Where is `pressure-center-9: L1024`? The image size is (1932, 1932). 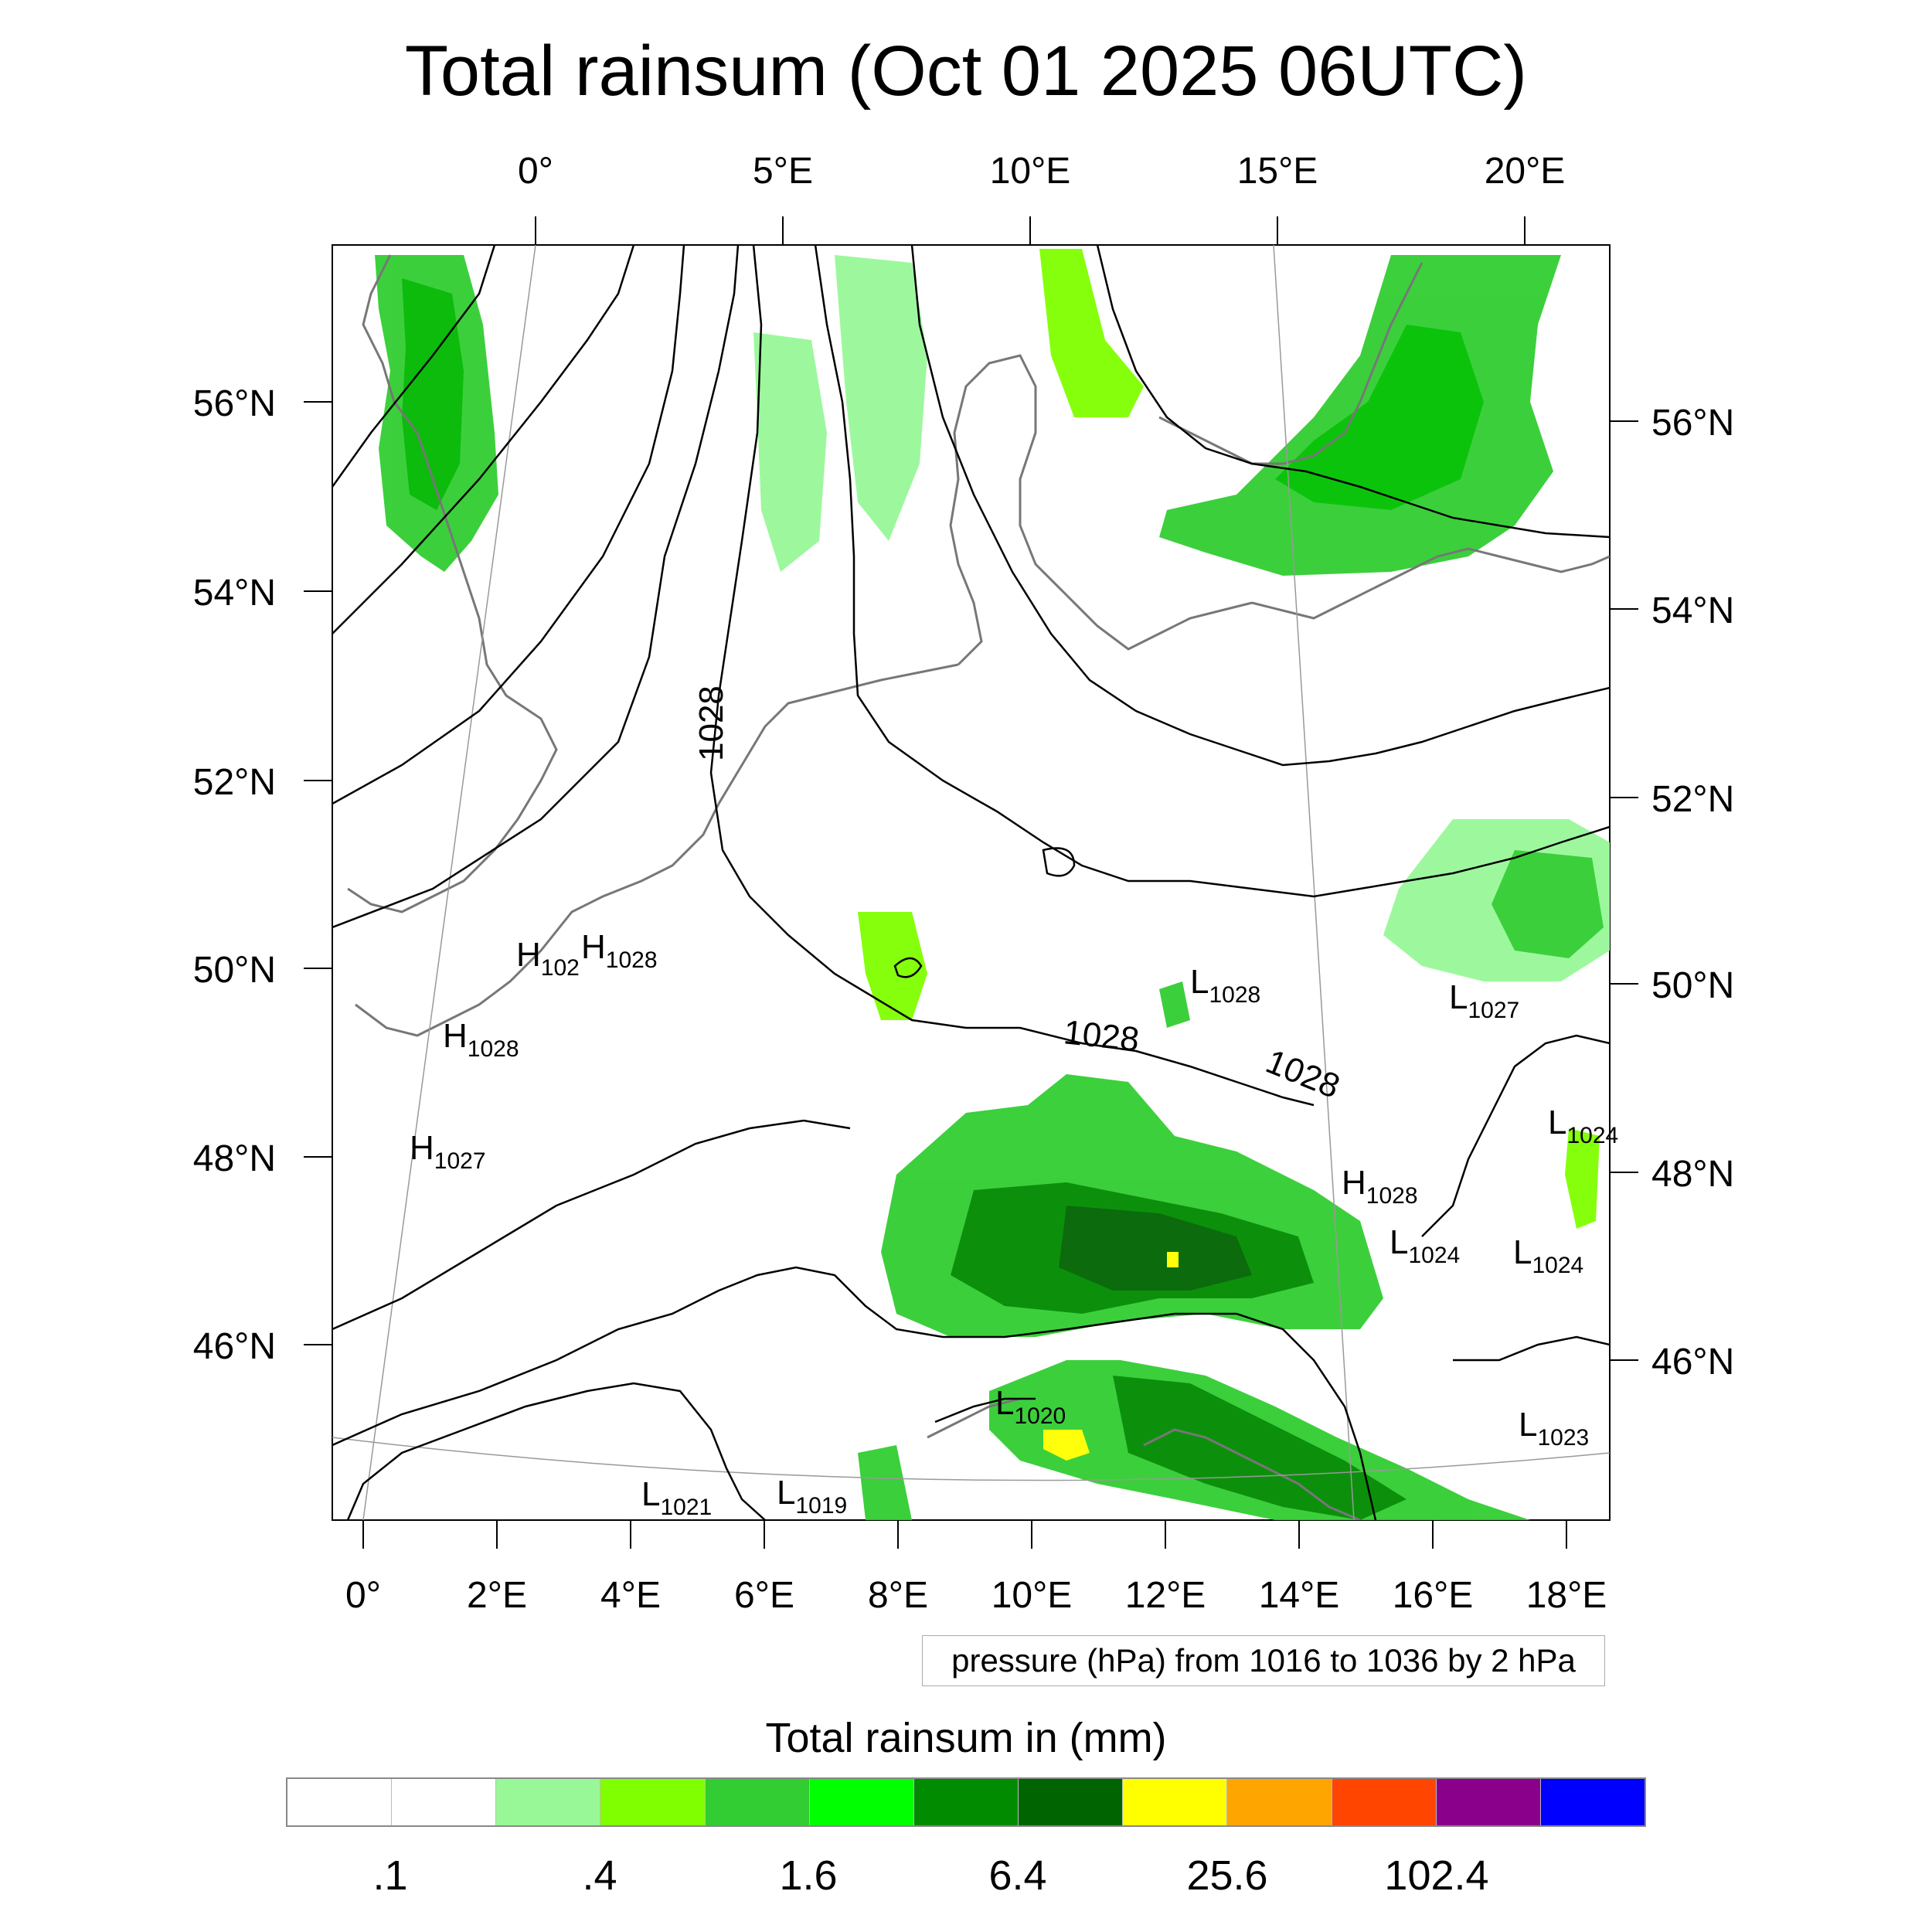
pressure-center-9: L1024 is located at coordinates (1548, 1255).